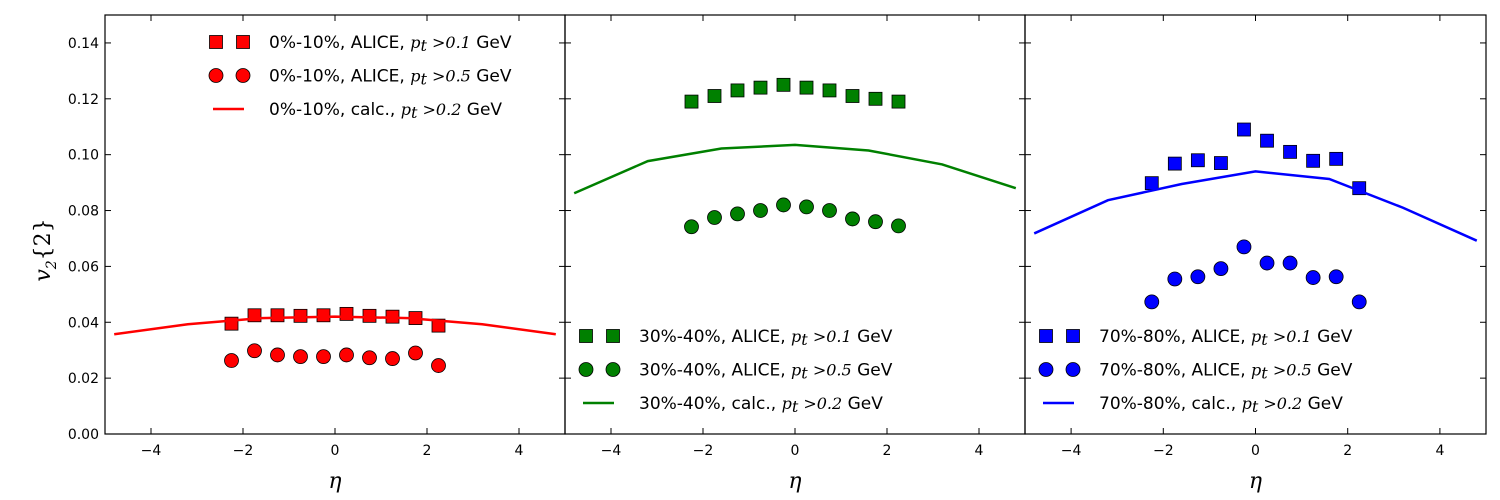 The height and width of the screenshot is (500, 1500). I want to click on y-axis-label-text: v2{2}, so click(45, 249).